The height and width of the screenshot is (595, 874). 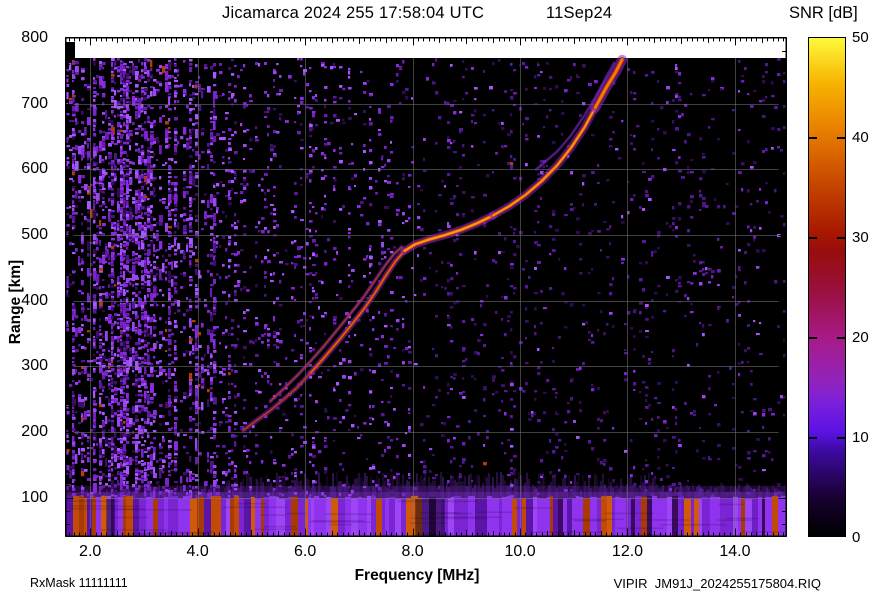 I want to click on x-tick-label: 10.0, so click(x=520, y=551).